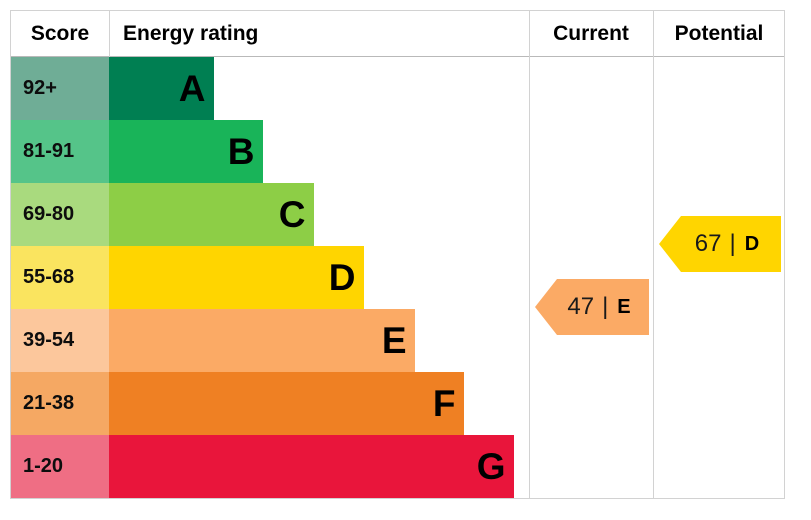 The width and height of the screenshot is (811, 520). Describe the element at coordinates (286, 403) in the screenshot. I see `energy-band-bar: F` at that location.